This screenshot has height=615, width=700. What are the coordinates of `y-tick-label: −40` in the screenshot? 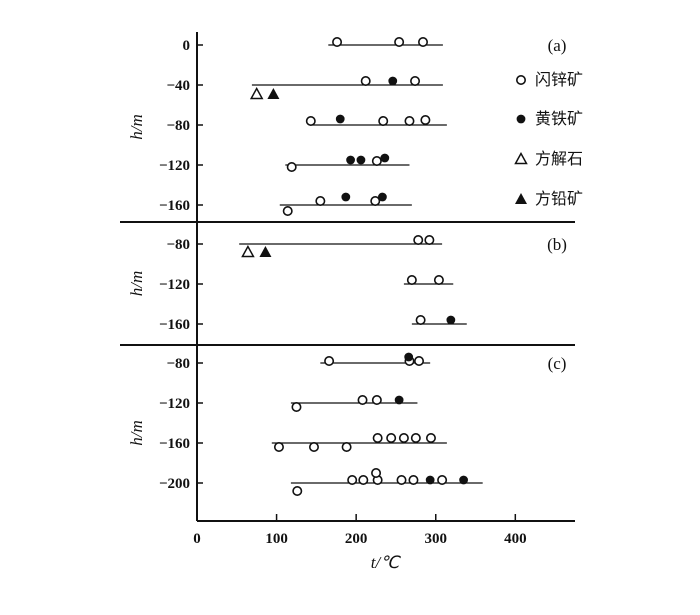 It's located at (178, 86).